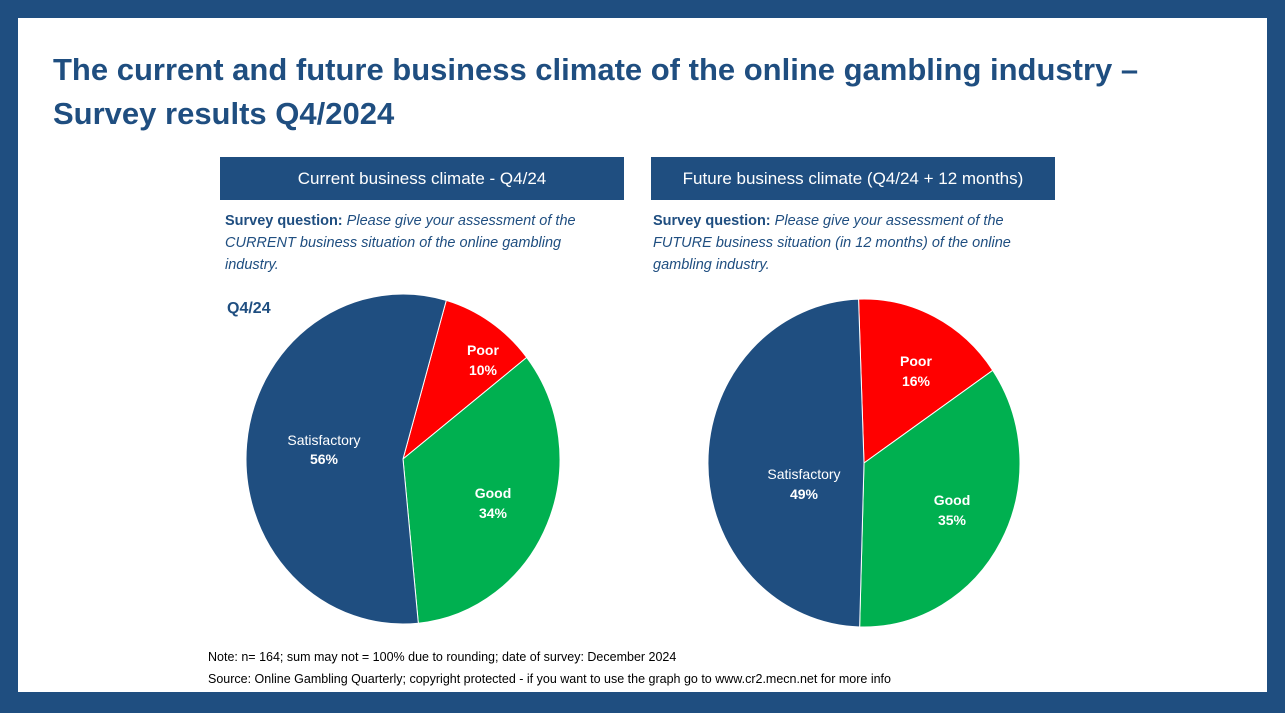 The height and width of the screenshot is (713, 1285). What do you see at coordinates (916, 381) in the screenshot?
I see `slice-value-poor: 16%` at bounding box center [916, 381].